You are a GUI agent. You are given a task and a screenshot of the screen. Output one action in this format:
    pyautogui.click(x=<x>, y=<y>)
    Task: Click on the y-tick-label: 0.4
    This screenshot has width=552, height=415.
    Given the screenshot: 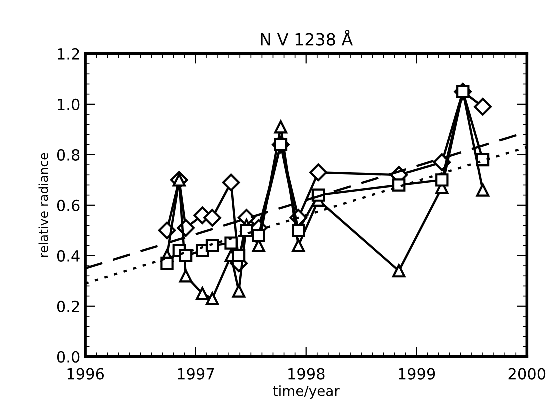 What is the action you would take?
    pyautogui.click(x=68, y=256)
    